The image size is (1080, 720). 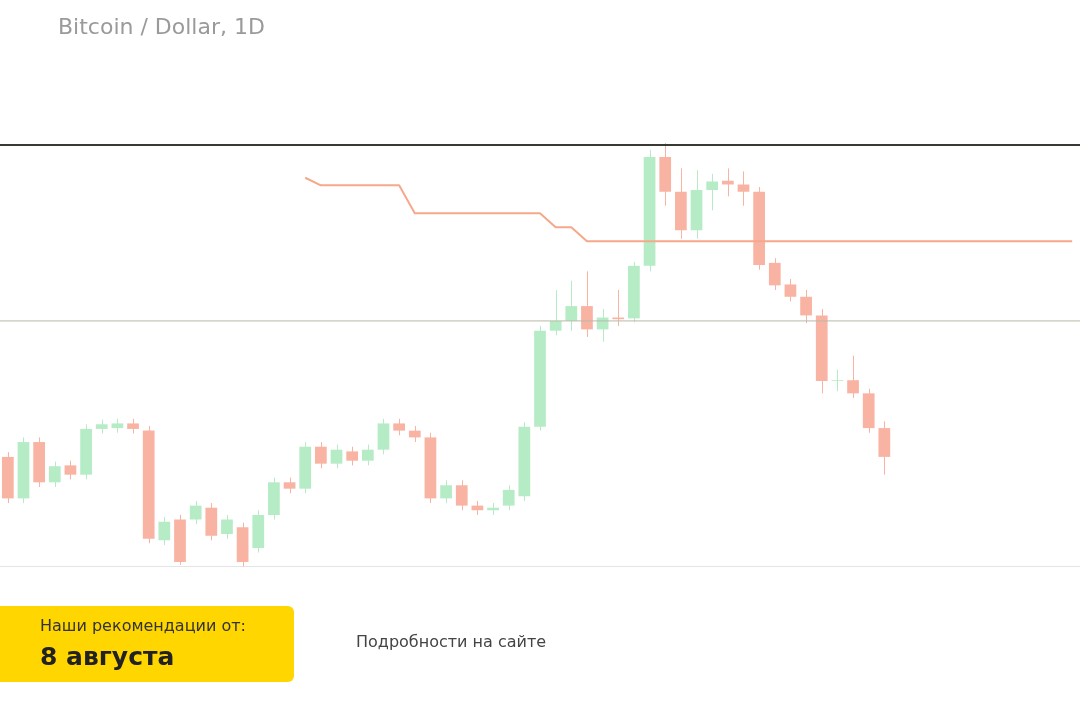 What do you see at coordinates (451, 641) in the screenshot?
I see `text: Подробности на сайте` at bounding box center [451, 641].